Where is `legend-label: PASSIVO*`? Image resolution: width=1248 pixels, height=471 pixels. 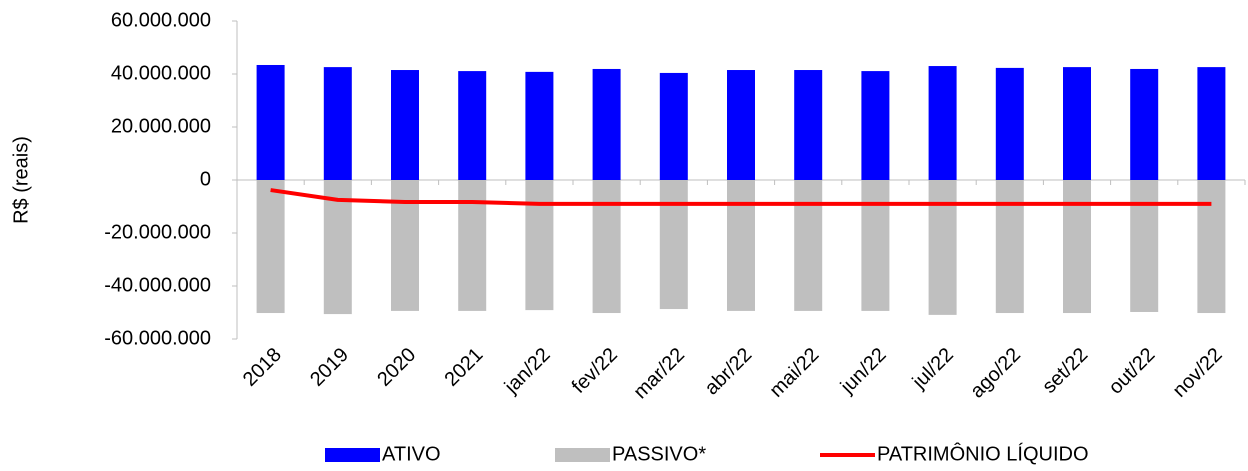
legend-label: PASSIVO* is located at coordinates (659, 454).